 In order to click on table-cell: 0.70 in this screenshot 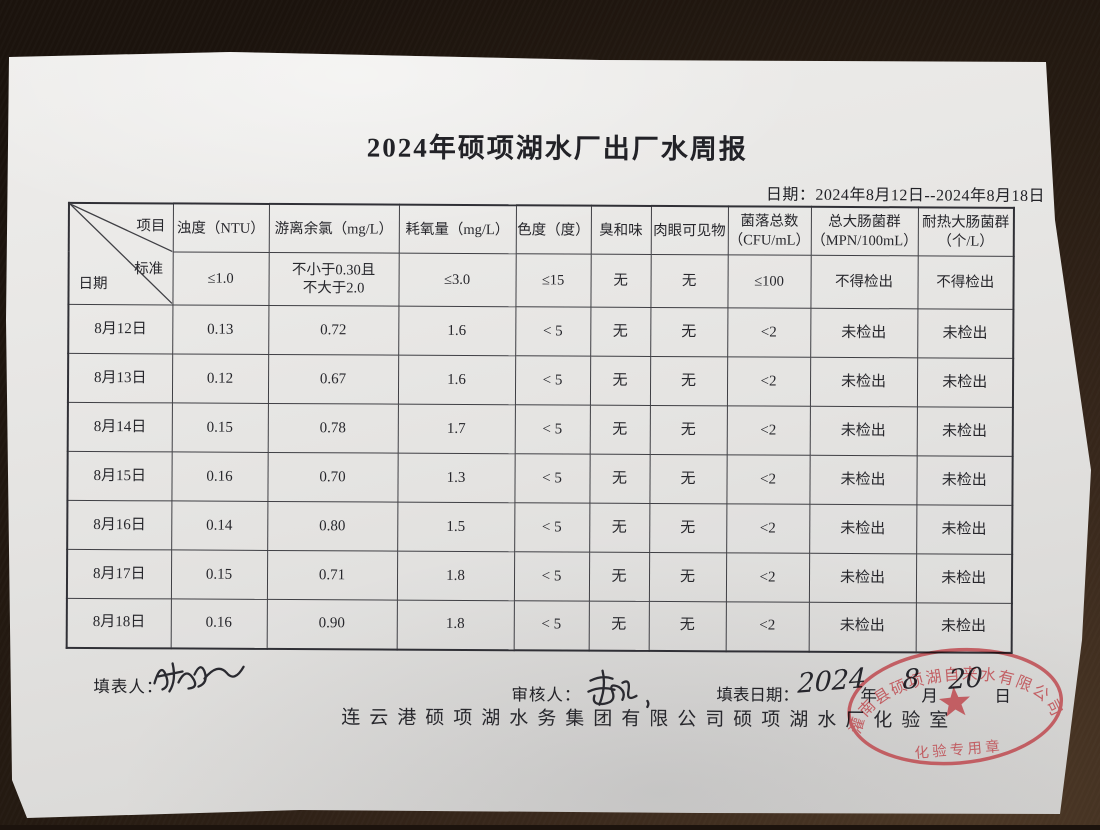, I will do `click(332, 477)`.